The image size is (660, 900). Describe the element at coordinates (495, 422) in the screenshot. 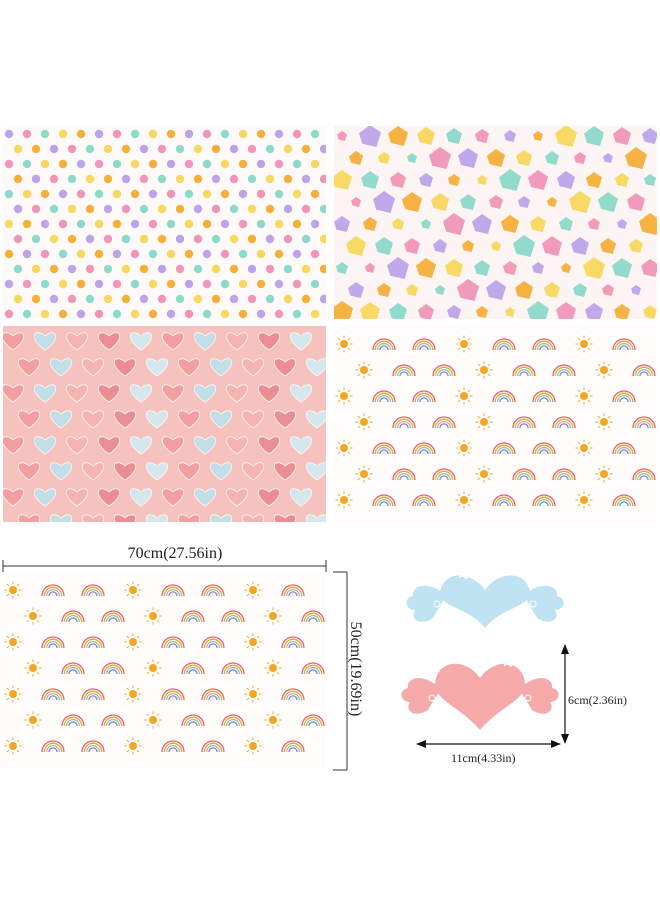

I see `rainbow-pattern` at that location.